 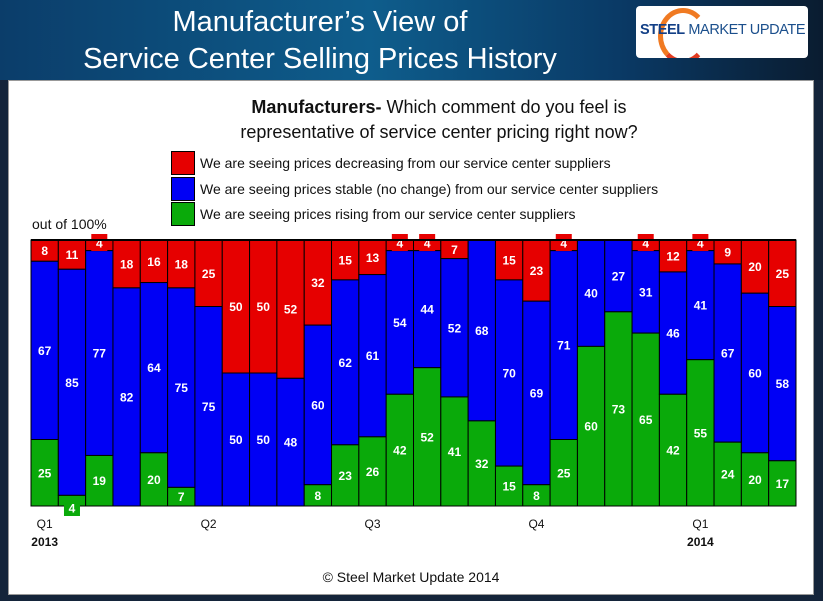 I want to click on data-label: 73, so click(x=619, y=409).